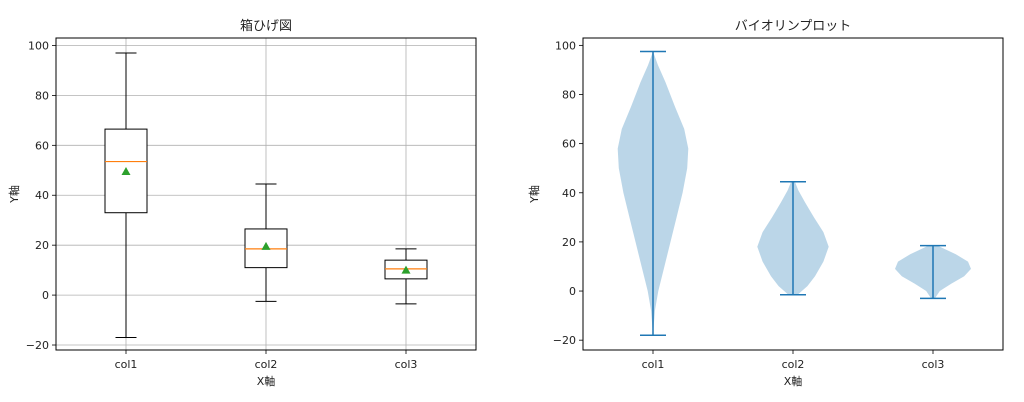 Image resolution: width=1024 pixels, height=402 pixels. I want to click on boxplot-y-tick-label: 20, so click(42, 245).